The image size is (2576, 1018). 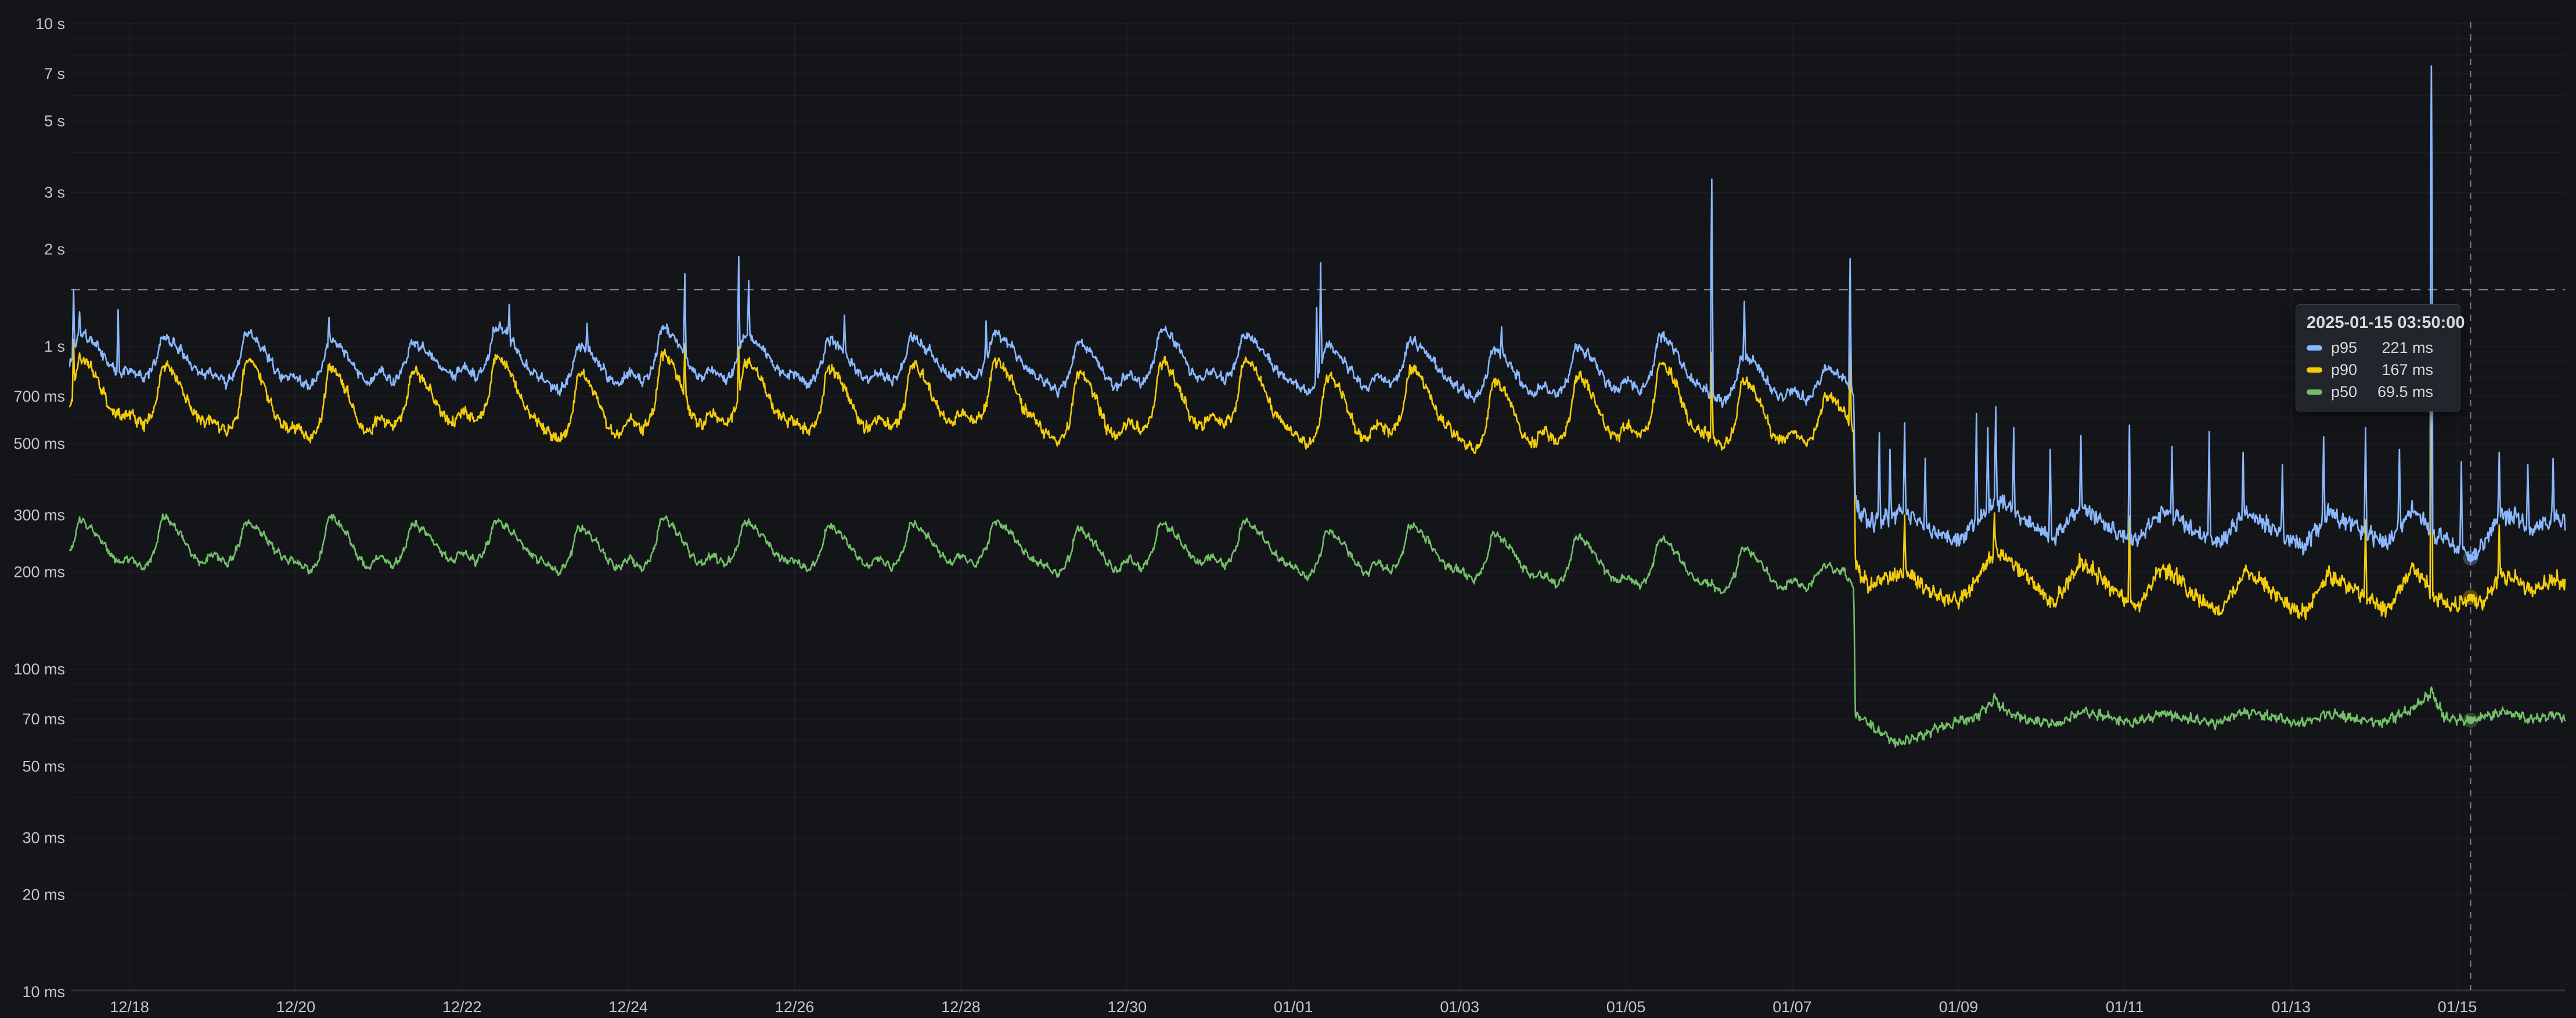 What do you see at coordinates (2470, 720) in the screenshot?
I see `hover-dot-p50` at bounding box center [2470, 720].